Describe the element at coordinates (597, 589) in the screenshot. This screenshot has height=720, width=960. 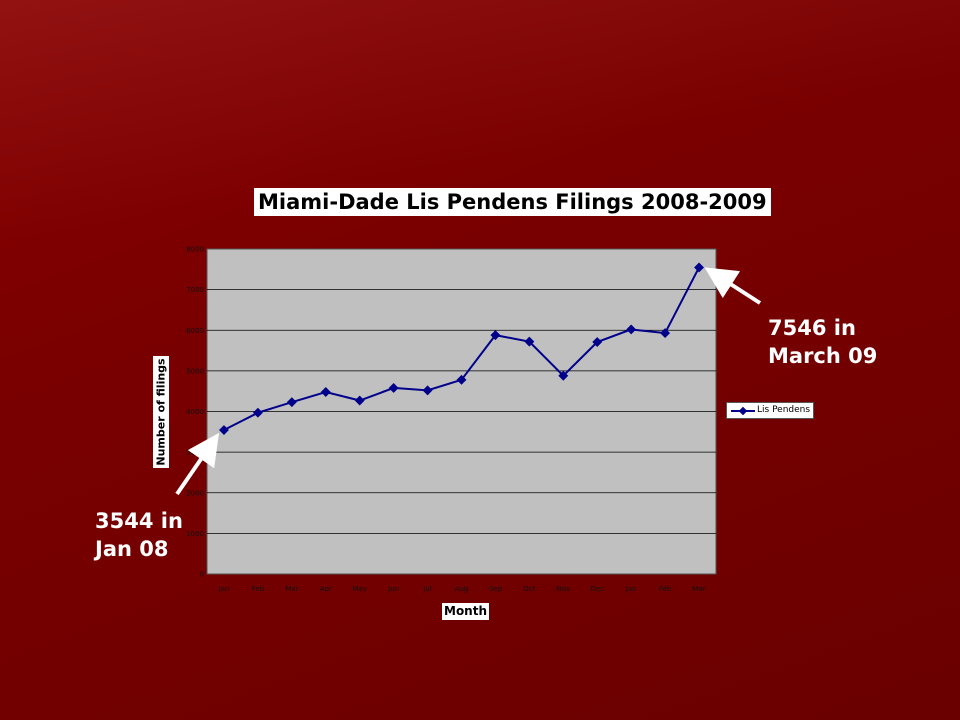
I see `x-tick-label: Dec` at that location.